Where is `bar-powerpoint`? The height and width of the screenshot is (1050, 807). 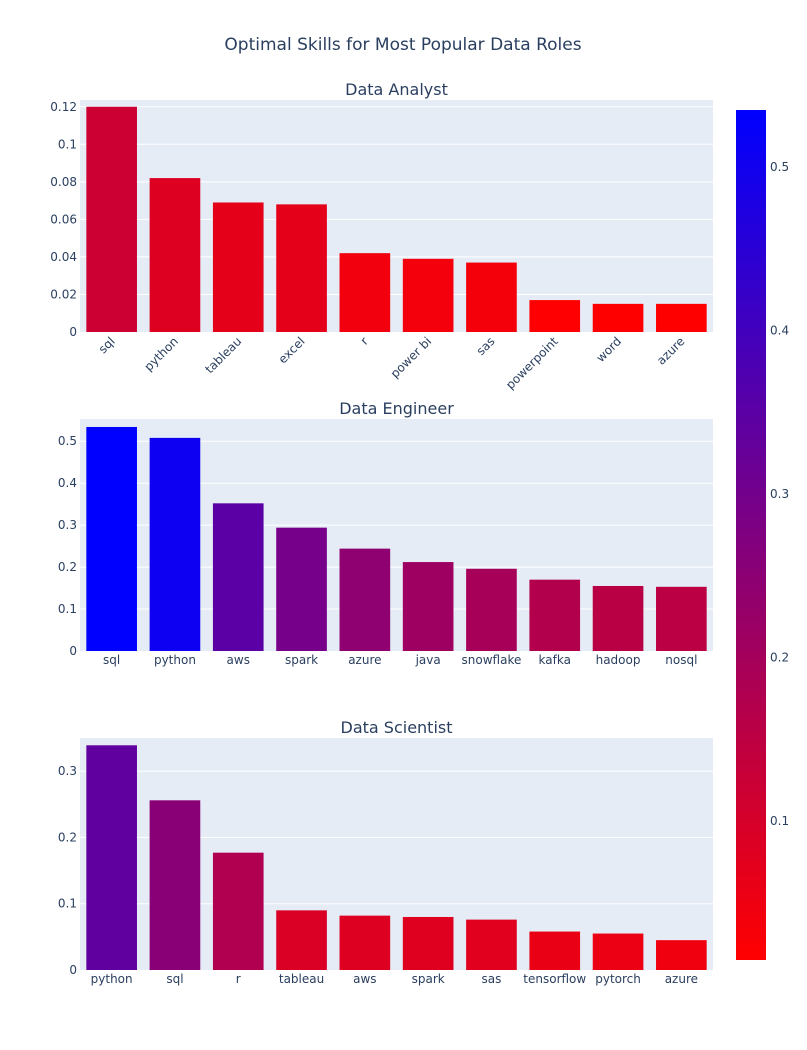
bar-powerpoint is located at coordinates (555, 316).